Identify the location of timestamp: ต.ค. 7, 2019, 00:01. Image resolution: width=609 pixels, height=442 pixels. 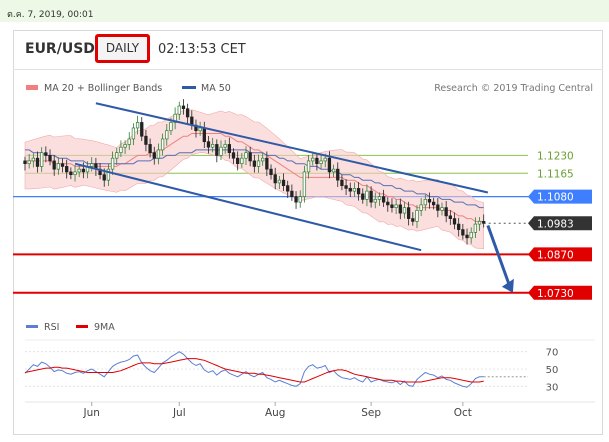
(50, 15).